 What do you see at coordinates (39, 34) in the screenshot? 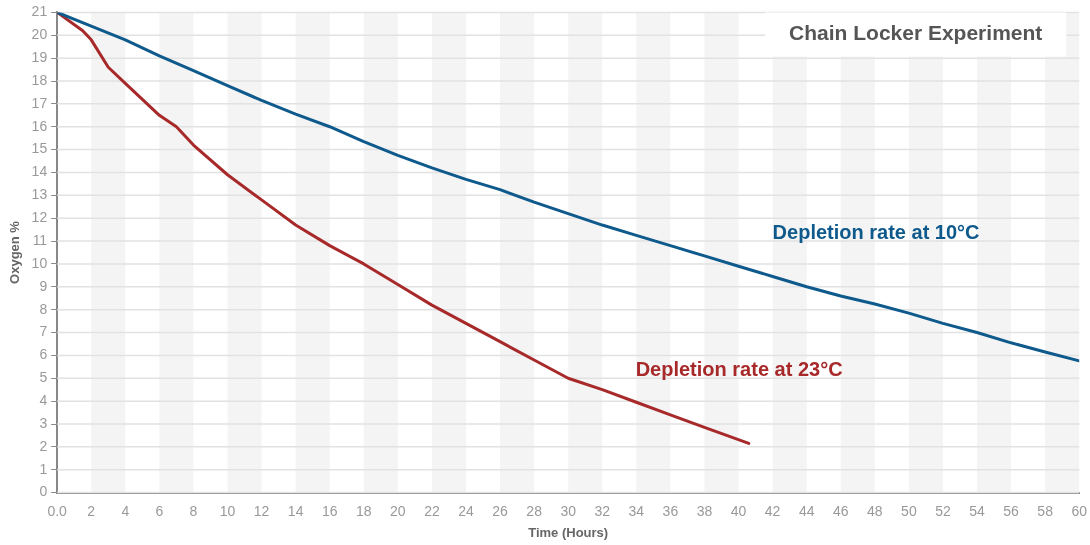
I see `y-tick-label: 20` at bounding box center [39, 34].